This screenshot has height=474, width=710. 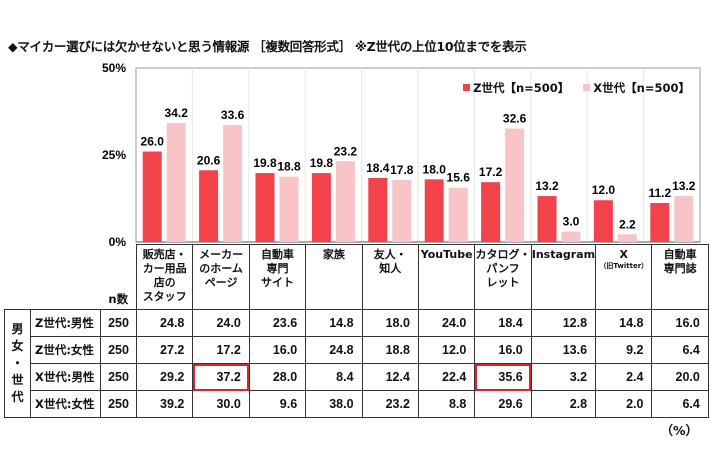 I want to click on table-cell: 9.6, so click(x=277, y=404).